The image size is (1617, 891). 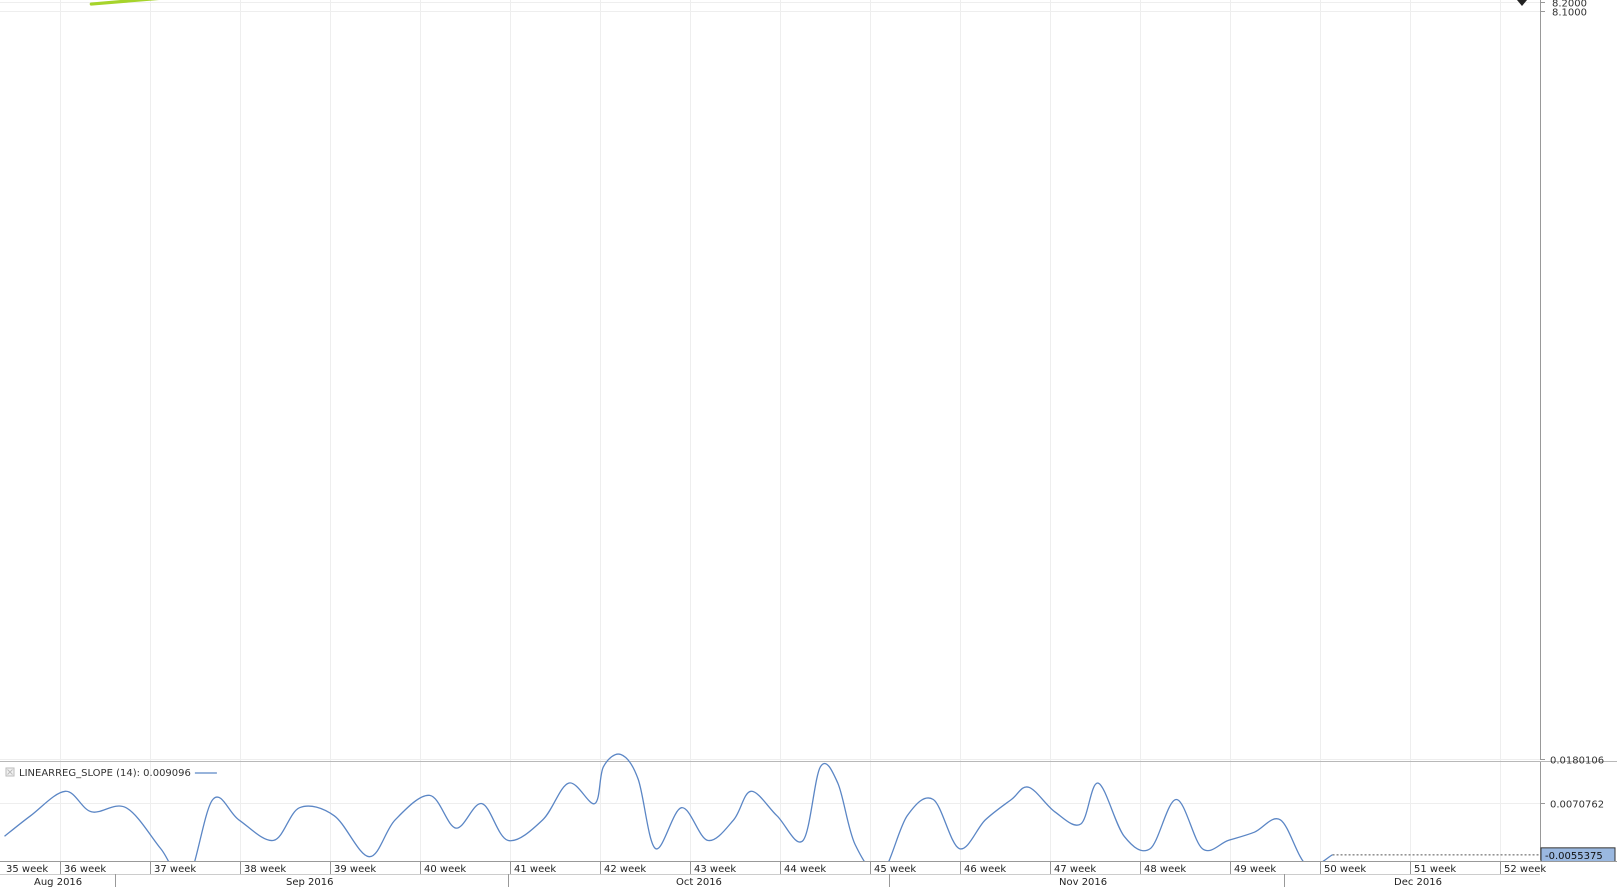 What do you see at coordinates (715, 869) in the screenshot?
I see `week-label: 43 week` at bounding box center [715, 869].